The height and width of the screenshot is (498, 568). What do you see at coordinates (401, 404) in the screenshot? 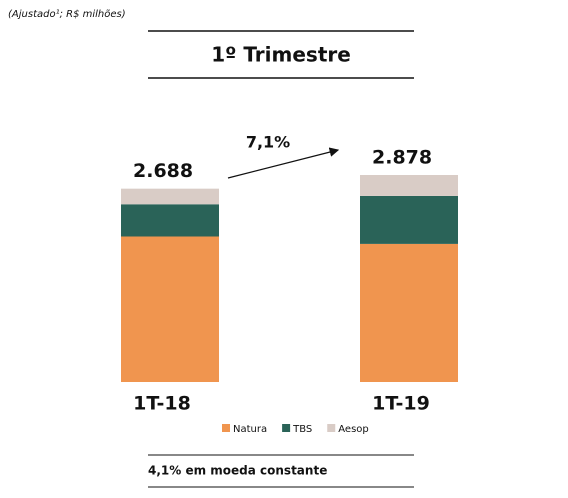
I see `x-tick-label: 1T-19` at bounding box center [401, 404].